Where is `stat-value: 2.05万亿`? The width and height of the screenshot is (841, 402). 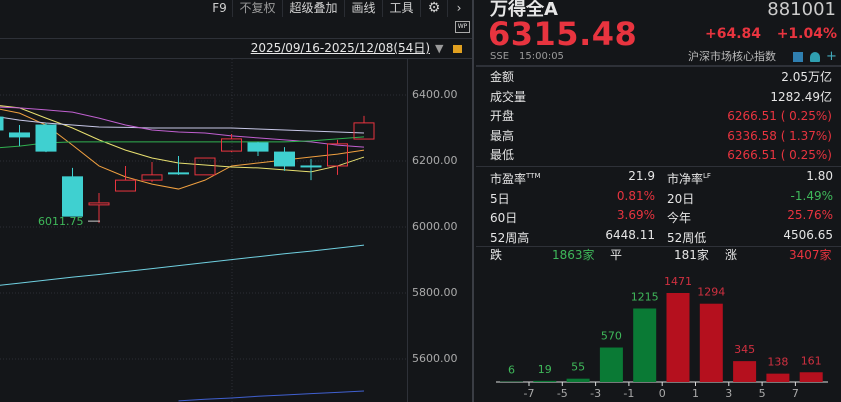
stat-value: 2.05万亿 is located at coordinates (806, 77).